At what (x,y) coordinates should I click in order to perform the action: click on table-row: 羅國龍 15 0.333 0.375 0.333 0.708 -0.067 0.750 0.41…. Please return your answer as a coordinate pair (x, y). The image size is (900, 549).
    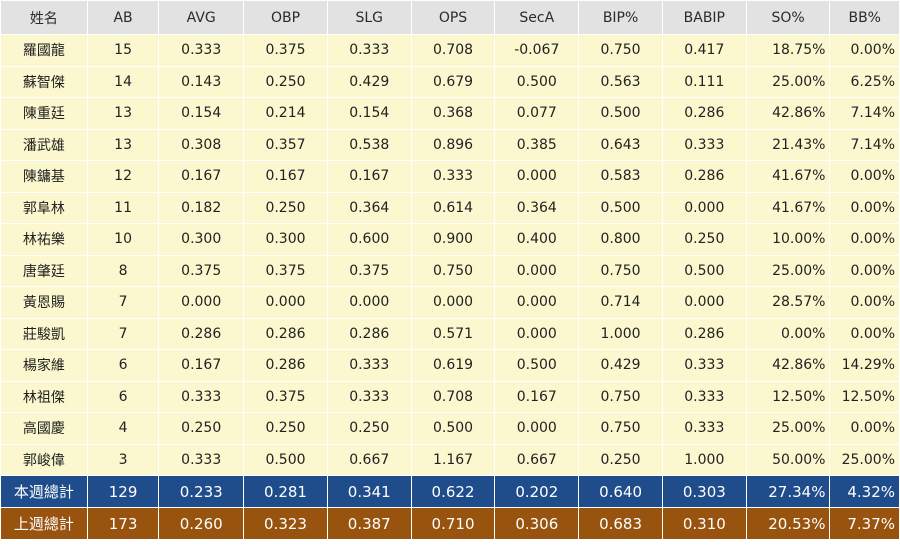
    Looking at the image, I should click on (450, 50).